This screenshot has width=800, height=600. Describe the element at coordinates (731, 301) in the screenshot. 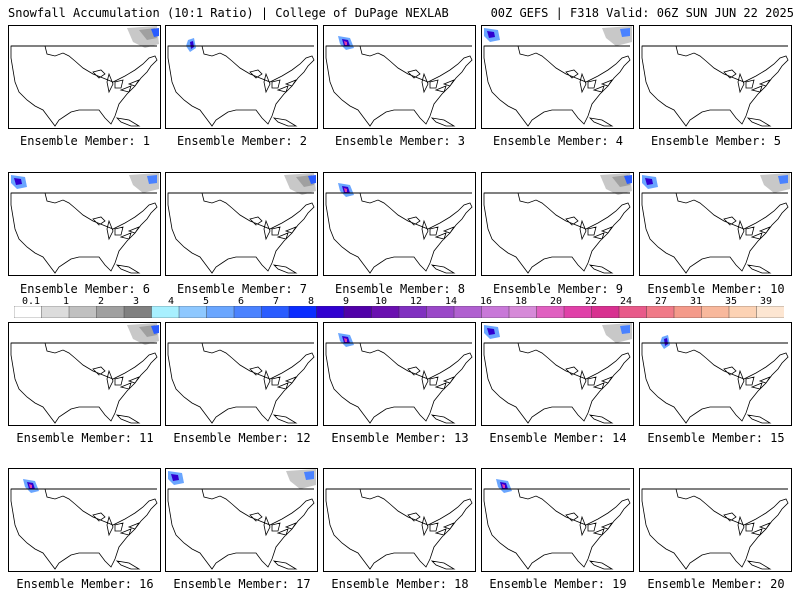

I see `colorbar-tick-label: 35` at that location.